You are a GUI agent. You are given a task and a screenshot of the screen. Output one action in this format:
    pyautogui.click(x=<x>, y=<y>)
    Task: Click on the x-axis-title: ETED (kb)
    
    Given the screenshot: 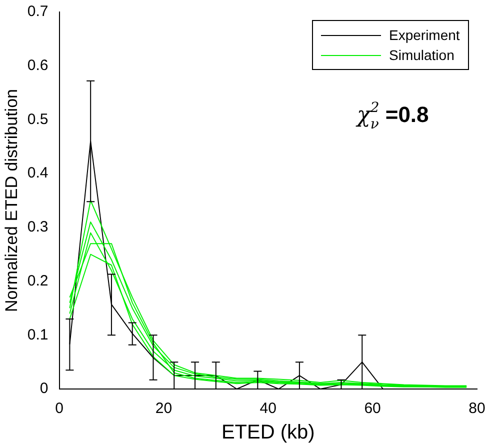 What is the action you would take?
    pyautogui.click(x=268, y=433)
    